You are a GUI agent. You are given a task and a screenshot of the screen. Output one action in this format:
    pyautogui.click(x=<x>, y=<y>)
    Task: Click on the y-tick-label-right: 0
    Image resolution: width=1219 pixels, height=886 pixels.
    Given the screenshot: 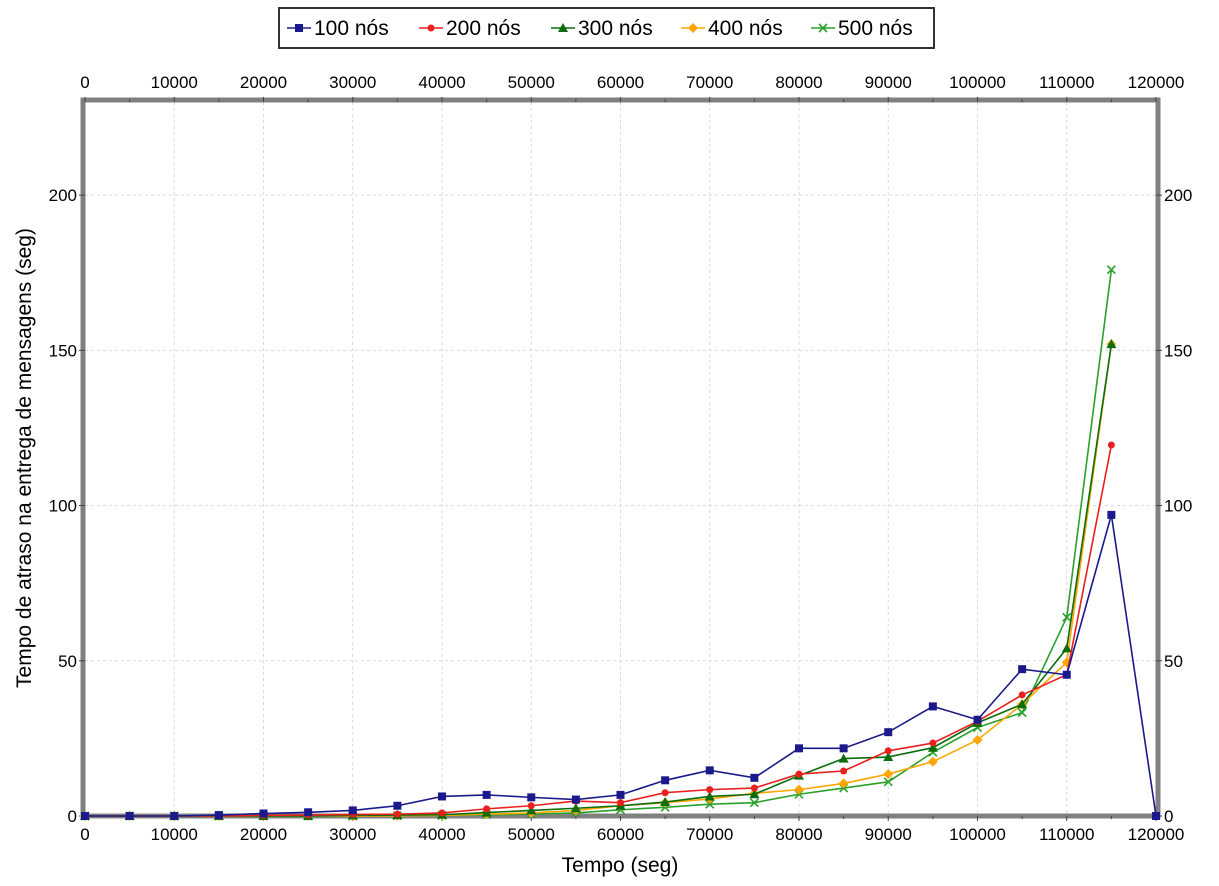 What is the action you would take?
    pyautogui.click(x=1168, y=816)
    